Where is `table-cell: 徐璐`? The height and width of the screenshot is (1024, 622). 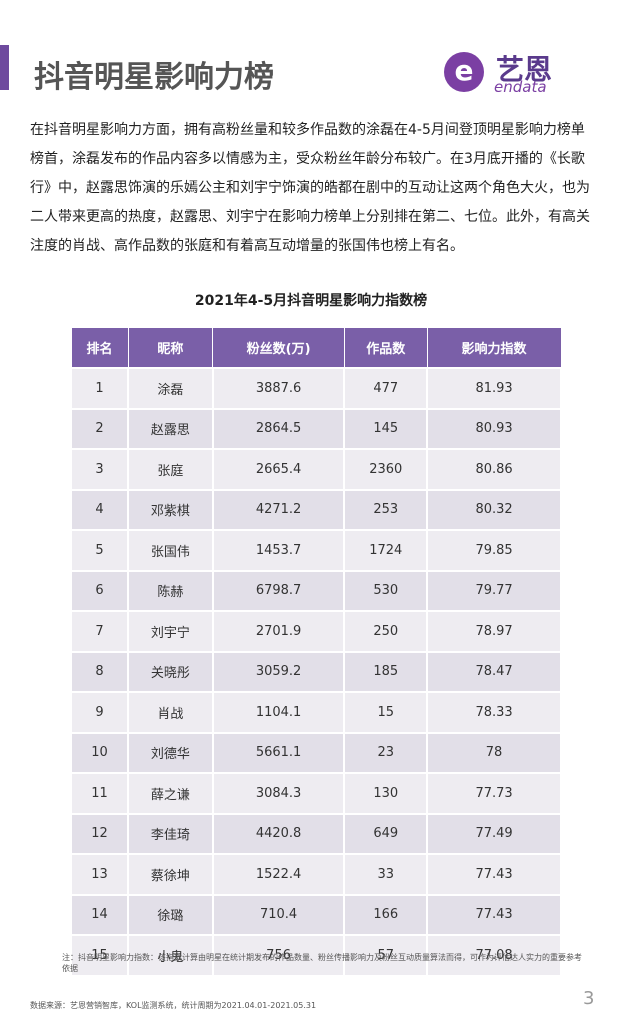
table-cell: 徐璐 is located at coordinates (170, 914).